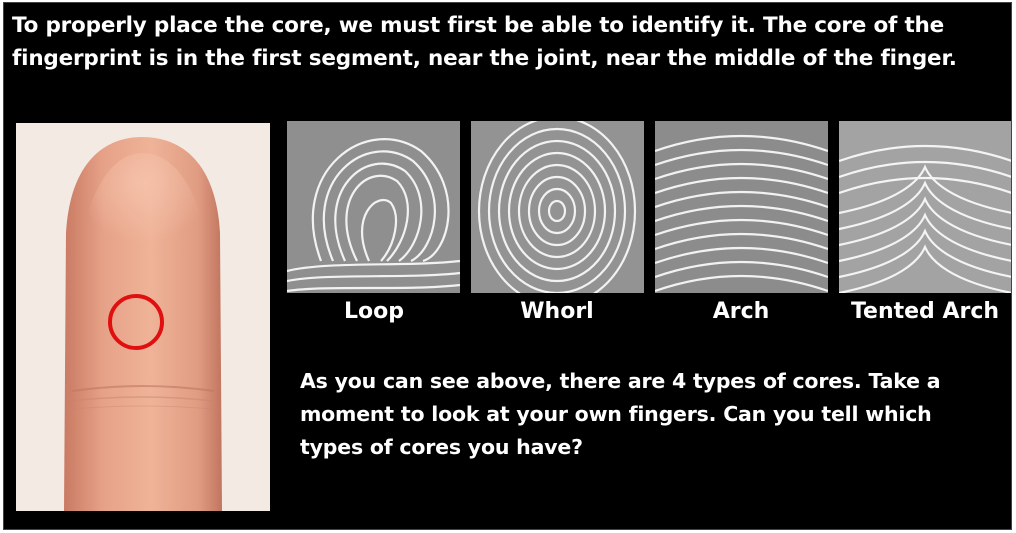 The image size is (1016, 533). I want to click on joint-crease, so click(143, 388).